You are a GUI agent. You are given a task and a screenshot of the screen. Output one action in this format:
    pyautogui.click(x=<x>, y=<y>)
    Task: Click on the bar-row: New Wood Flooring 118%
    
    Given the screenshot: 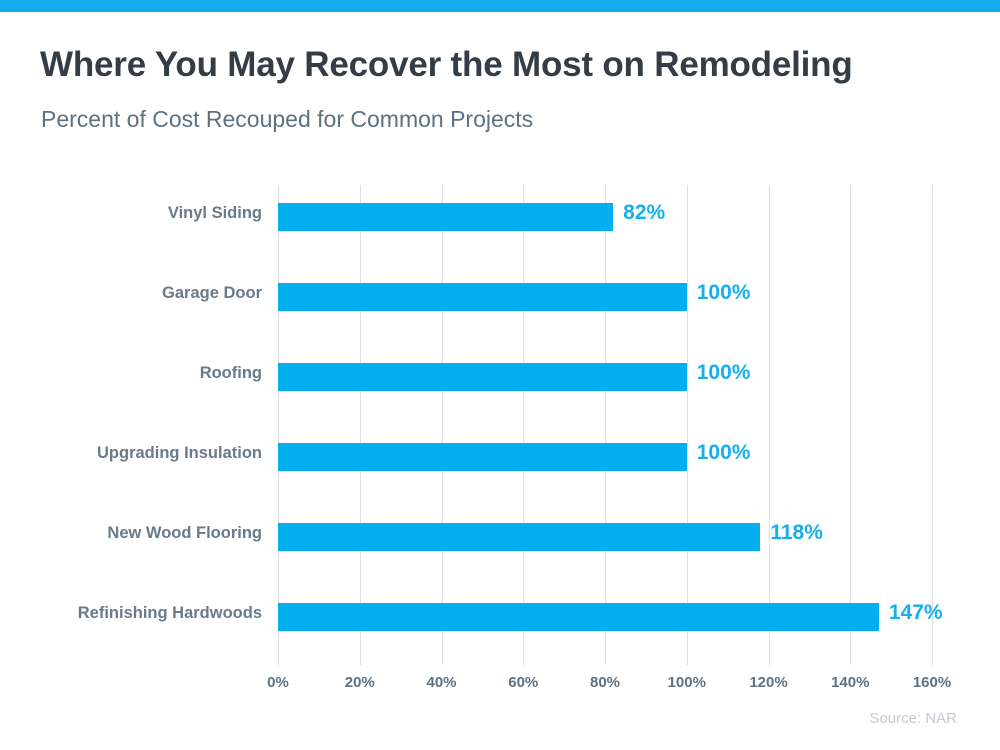 What is the action you would take?
    pyautogui.click(x=500, y=545)
    